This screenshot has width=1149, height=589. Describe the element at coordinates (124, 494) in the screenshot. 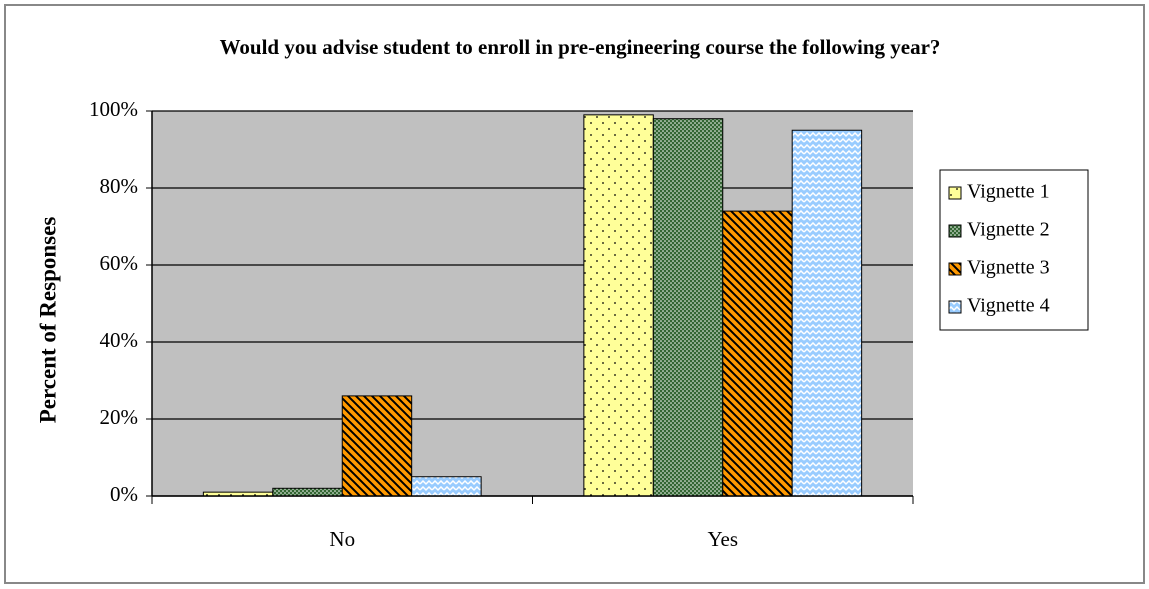

I see `y-tick-label: 0%` at that location.